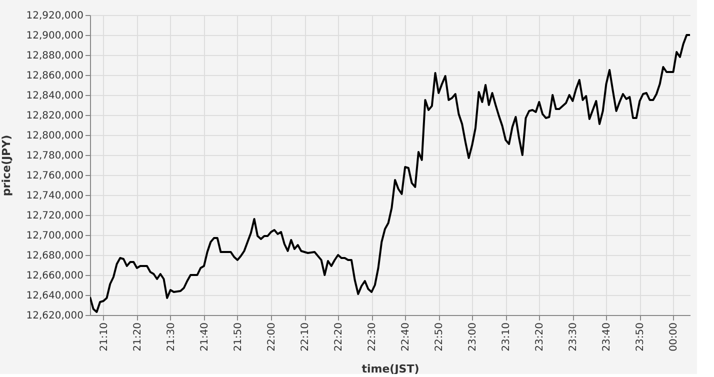  Describe the element at coordinates (7, 165) in the screenshot. I see `y-axis-title: price(JPY)` at that location.